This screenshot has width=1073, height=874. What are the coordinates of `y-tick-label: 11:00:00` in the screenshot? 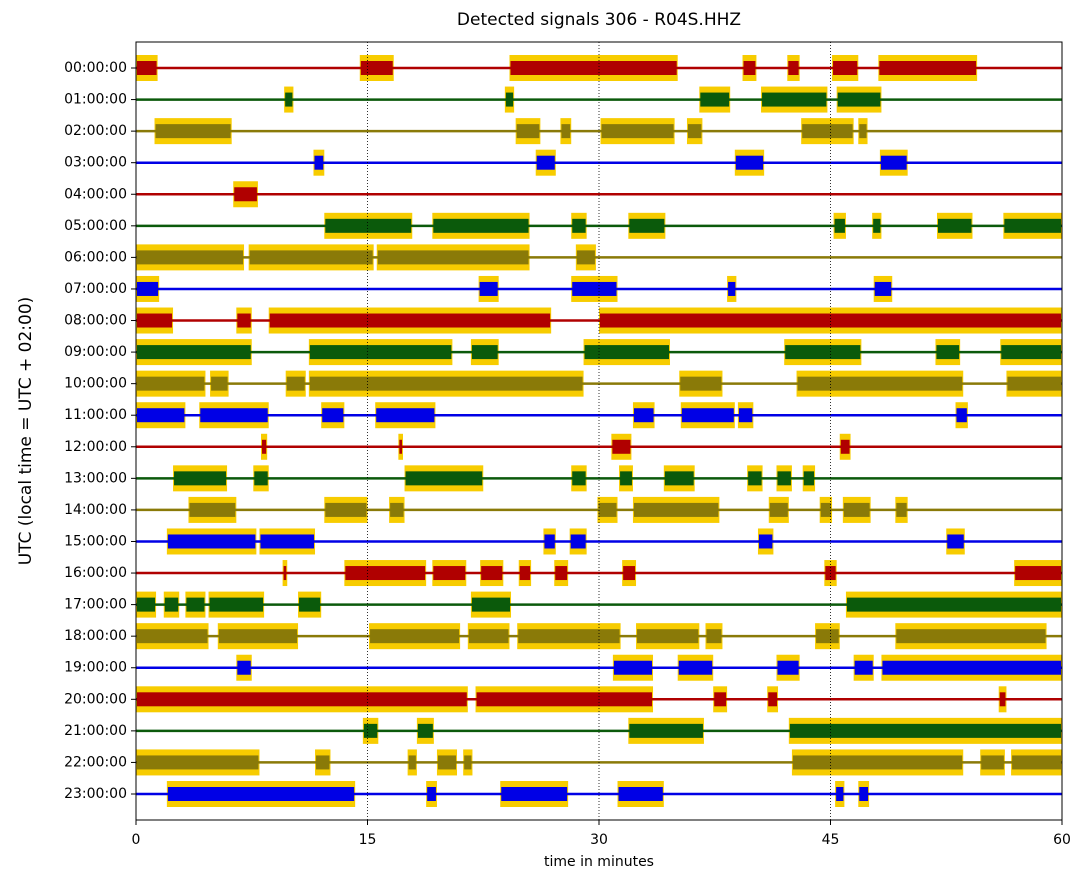 It's located at (95, 415).